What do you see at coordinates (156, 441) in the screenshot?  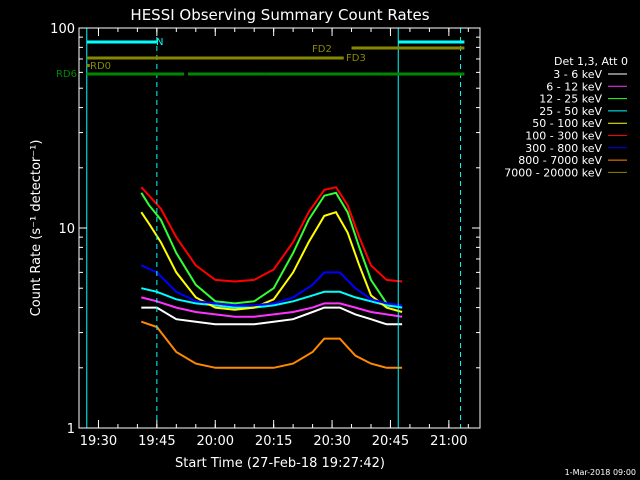 I see `x-tick-label: 19:45` at bounding box center [156, 441].